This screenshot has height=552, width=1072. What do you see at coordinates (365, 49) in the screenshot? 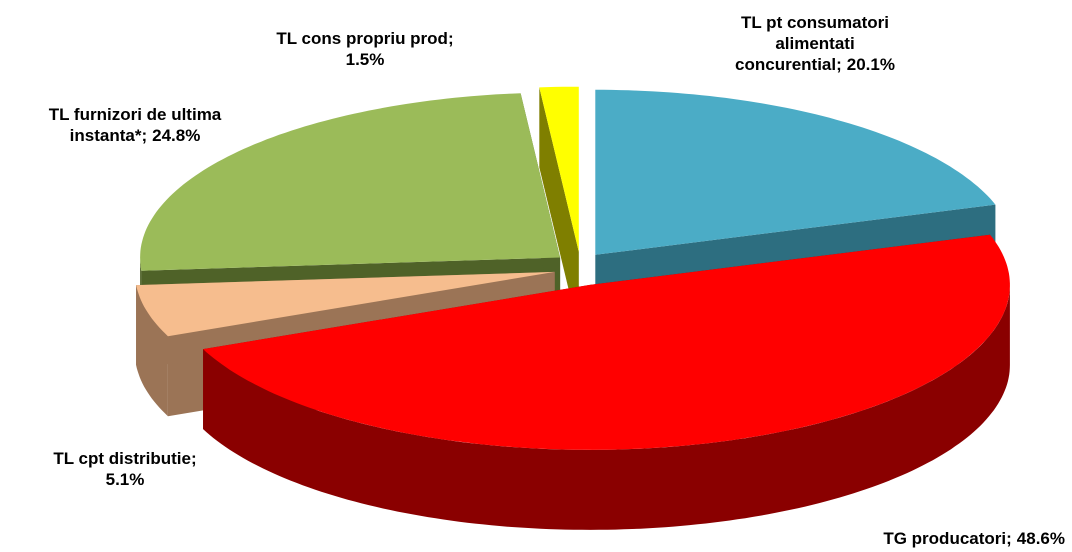
I see `data-label: TL cons propriu prod; 1.5%` at bounding box center [365, 49].